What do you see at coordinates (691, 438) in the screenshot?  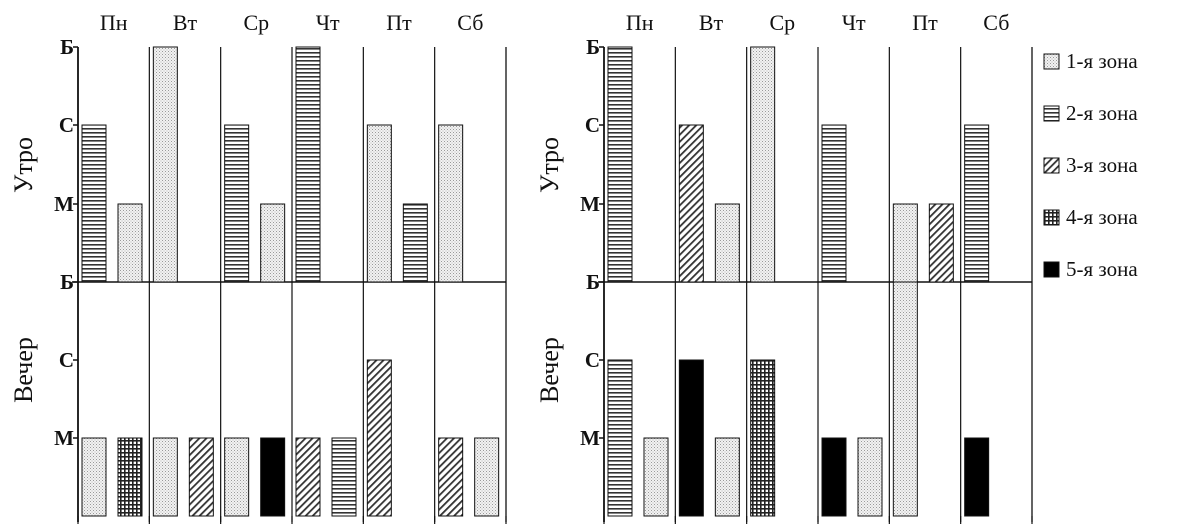 I see `bar-evening-Вт-zone5` at bounding box center [691, 438].